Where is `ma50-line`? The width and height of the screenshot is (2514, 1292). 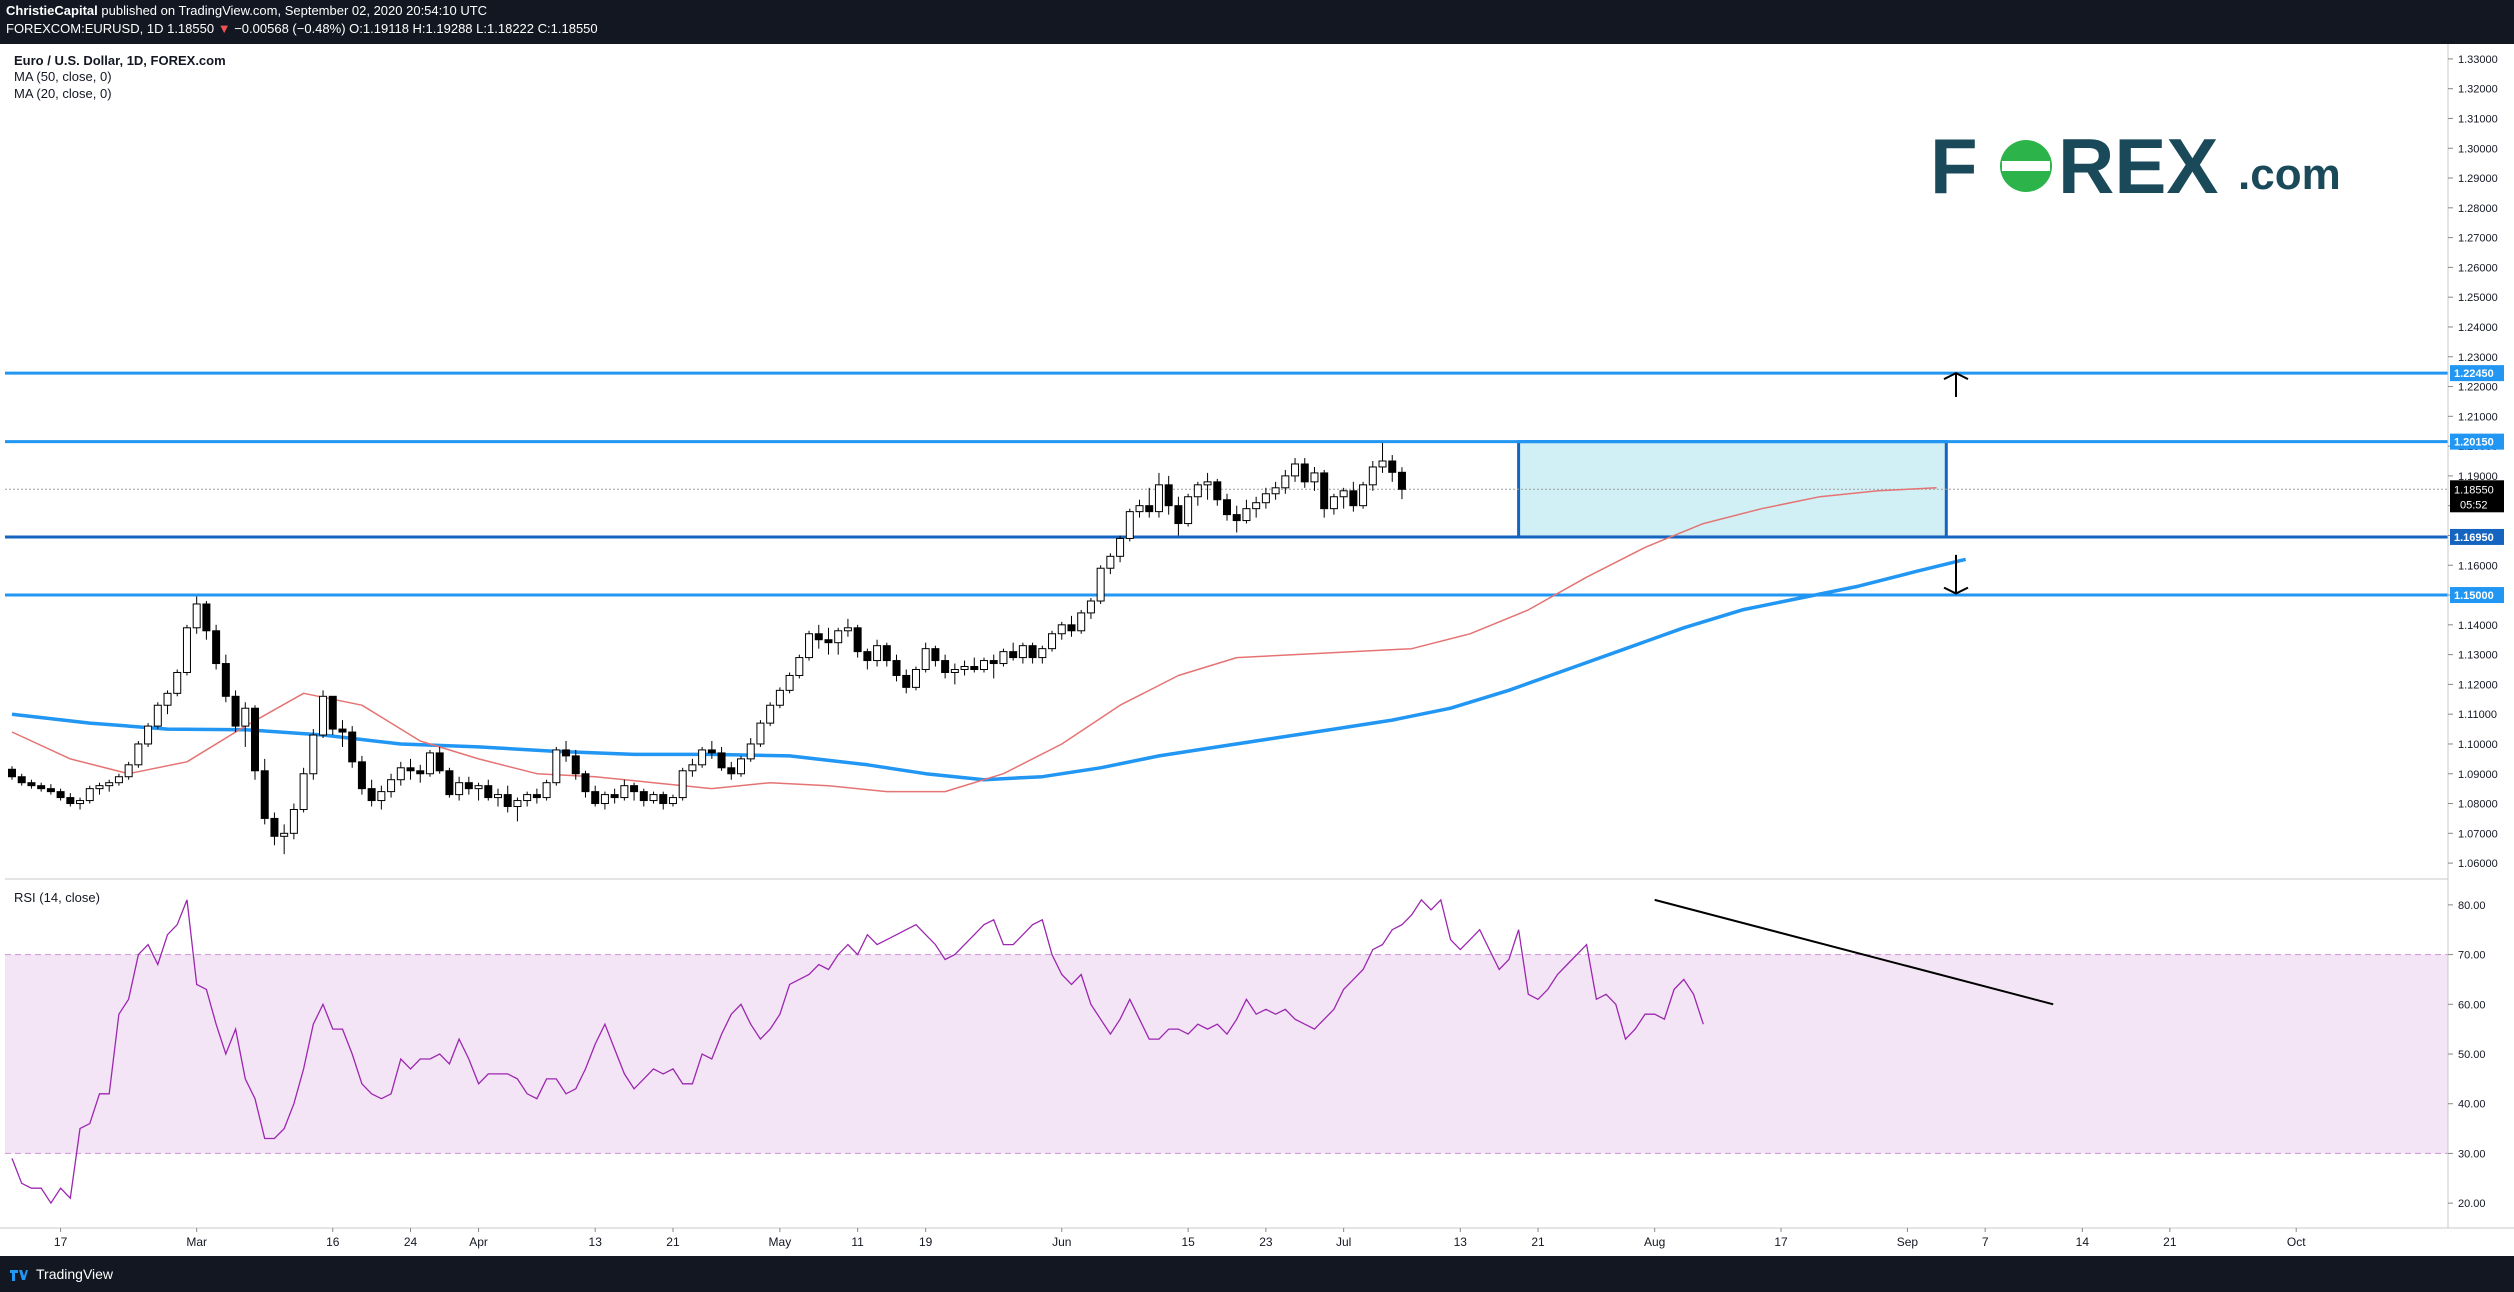
ma50-line is located at coordinates (989, 669).